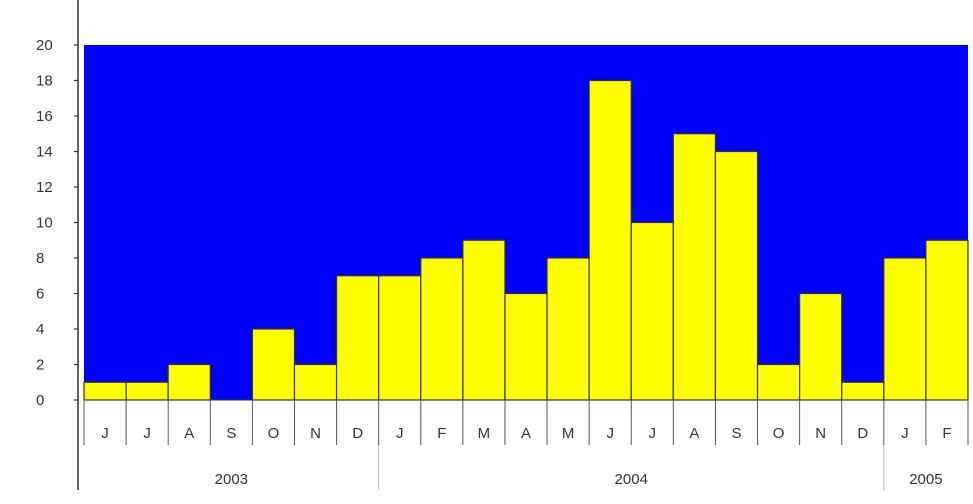 This screenshot has width=973, height=504. I want to click on y-tick-label: 10, so click(44, 223).